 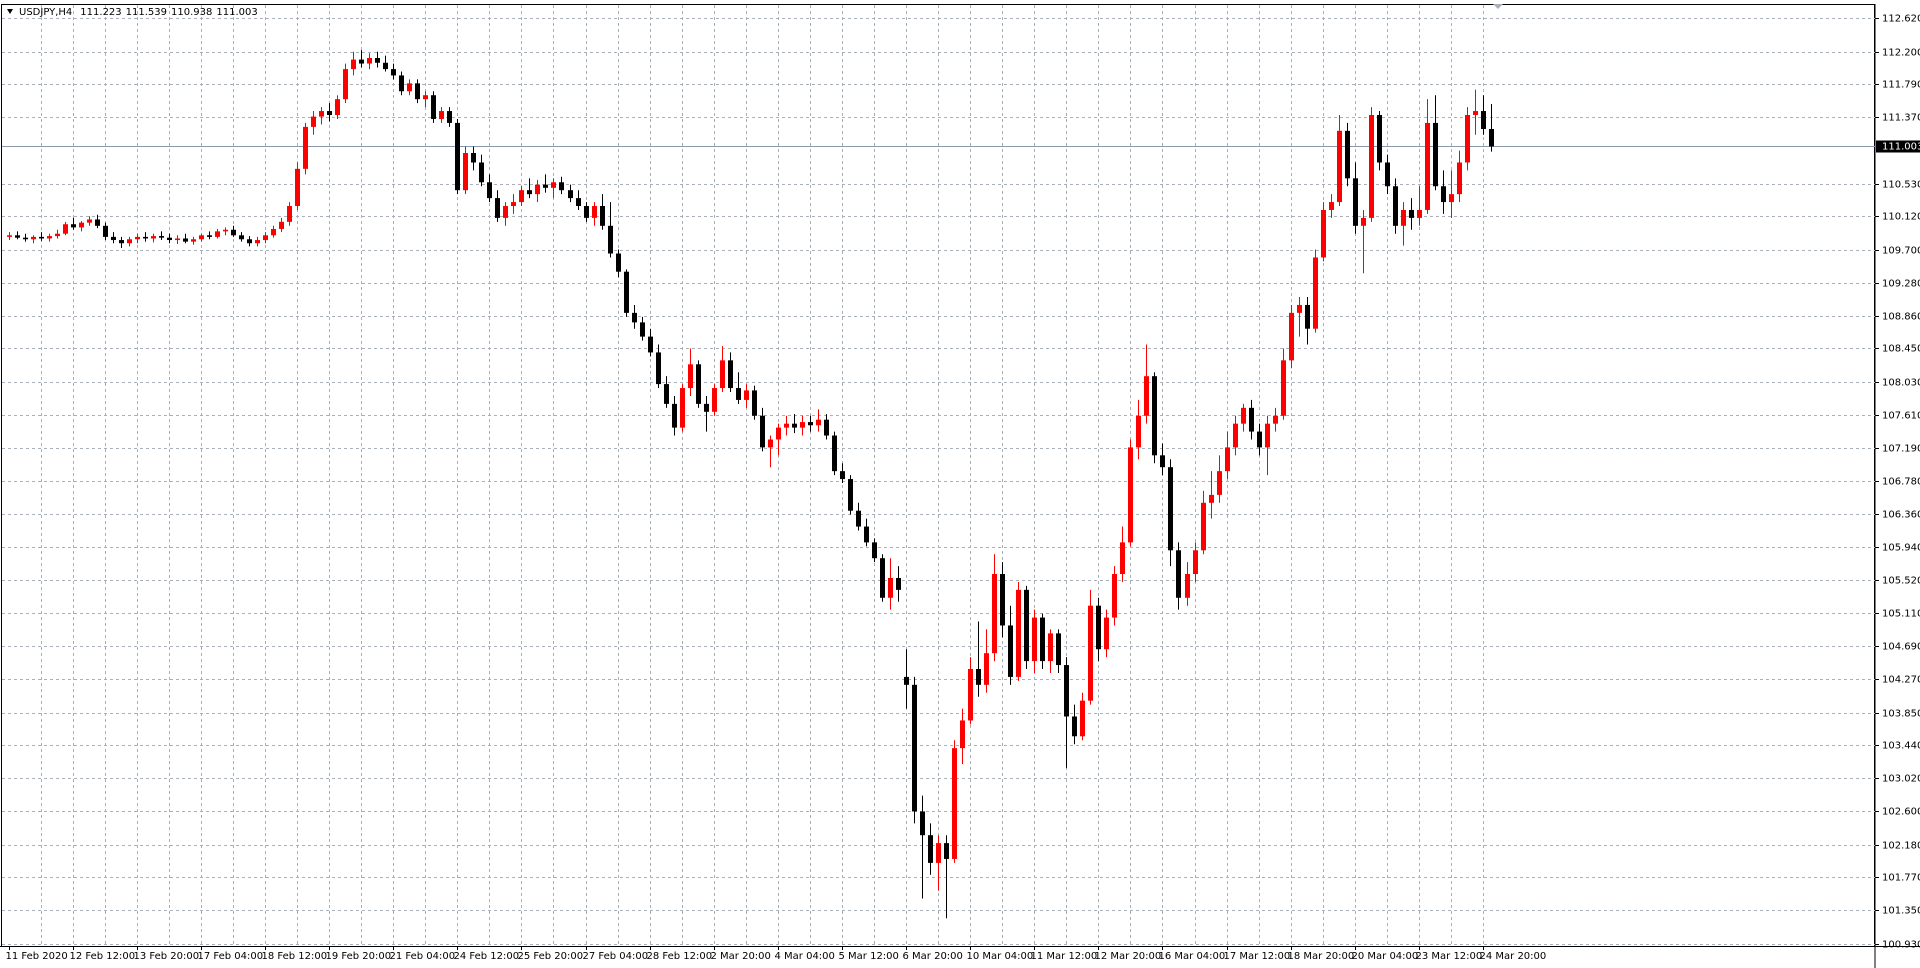 What do you see at coordinates (37, 956) in the screenshot?
I see `x-tick-label: 11 Feb 2020` at bounding box center [37, 956].